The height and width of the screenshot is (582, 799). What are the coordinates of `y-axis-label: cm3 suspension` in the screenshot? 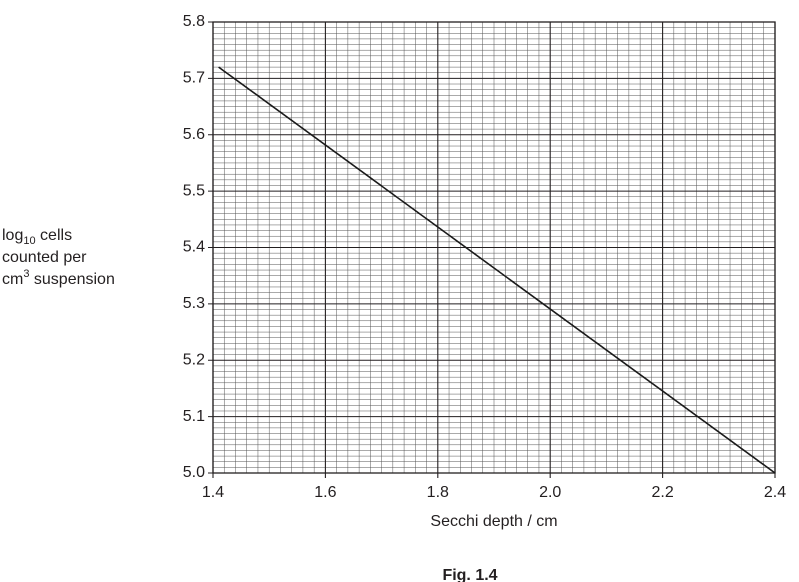 It's located at (58, 278).